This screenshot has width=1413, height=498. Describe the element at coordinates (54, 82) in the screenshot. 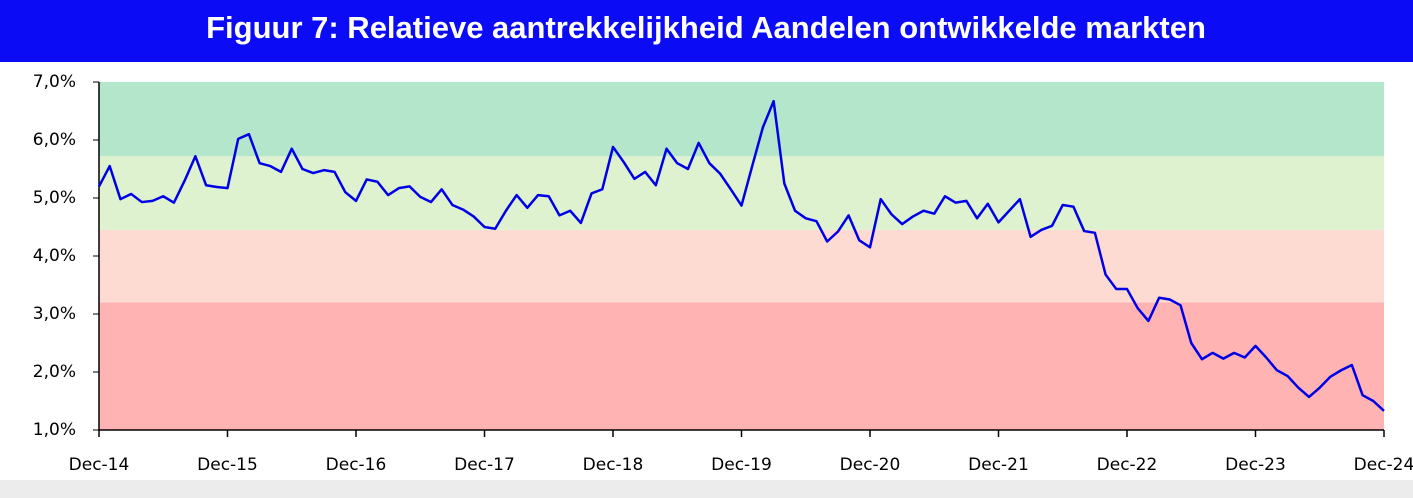

I see `y-tick-label: 7,0%` at that location.